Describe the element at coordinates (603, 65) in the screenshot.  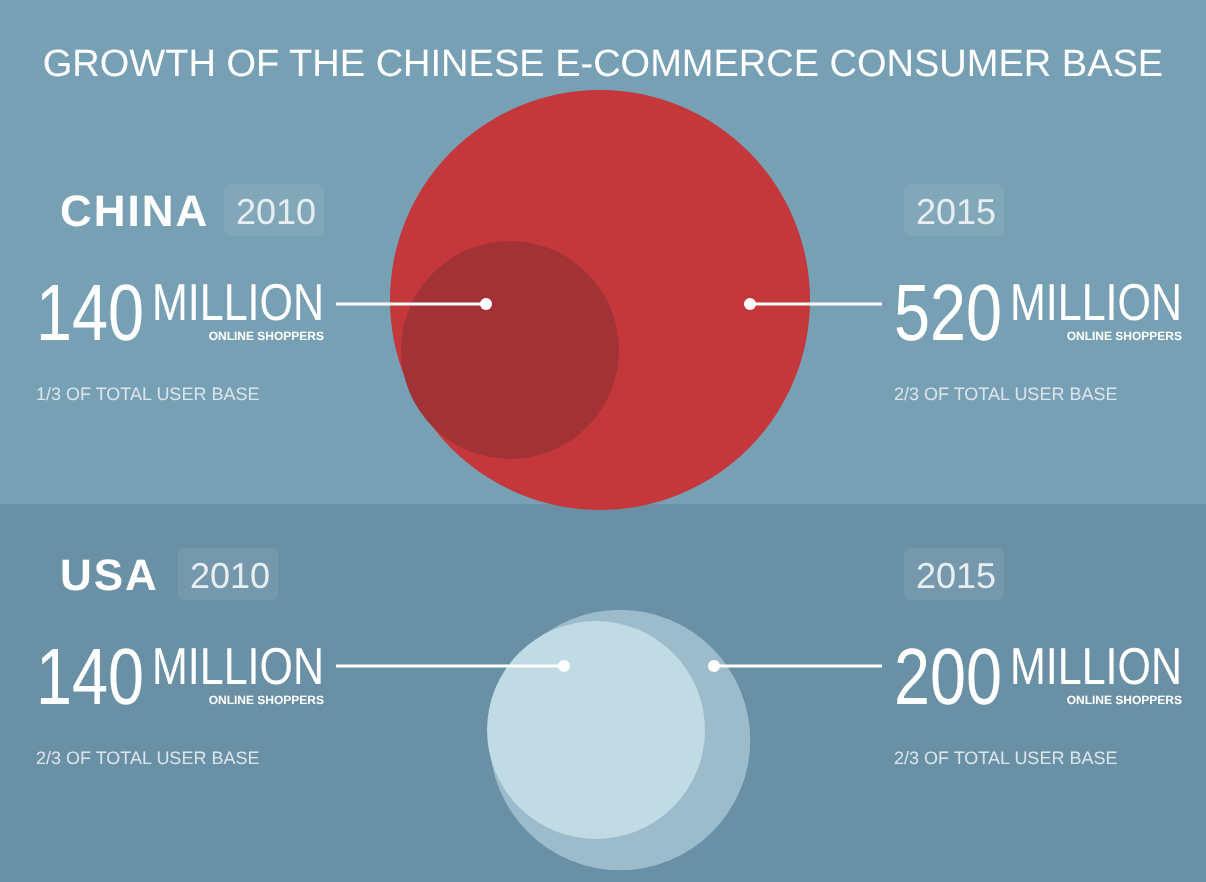
I see `text: GROWTH OF THE CHINESE E-COMMERCE CONSUMER BASE` at that location.